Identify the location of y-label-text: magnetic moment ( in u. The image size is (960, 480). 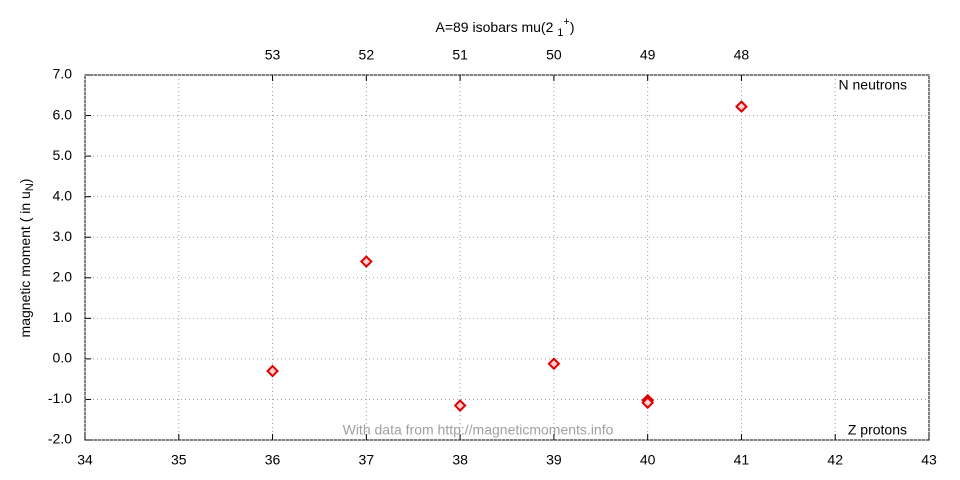
(25, 264).